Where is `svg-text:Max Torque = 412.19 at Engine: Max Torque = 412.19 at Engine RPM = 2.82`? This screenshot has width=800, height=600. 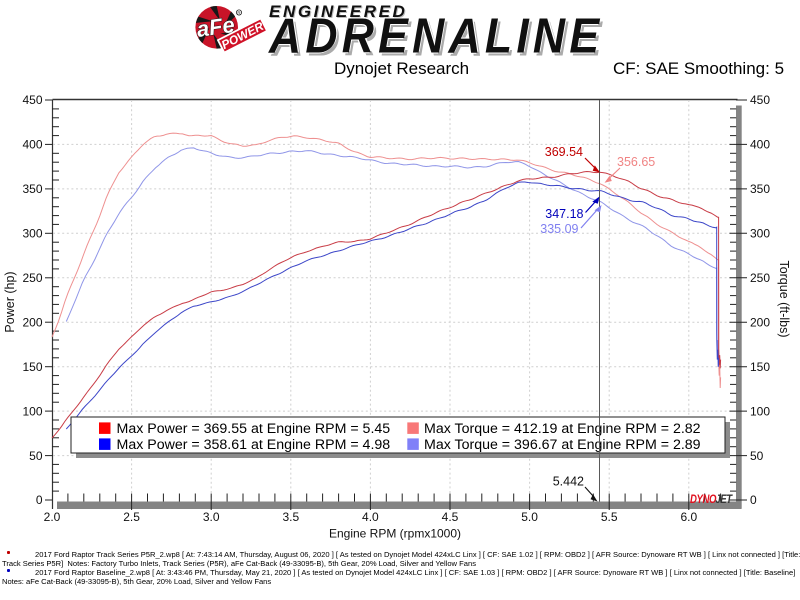 svg-text:Max Torque = 412.19 at Engine: Max Torque = 412.19 at Engine RPM = 2.82 is located at coordinates (562, 429).